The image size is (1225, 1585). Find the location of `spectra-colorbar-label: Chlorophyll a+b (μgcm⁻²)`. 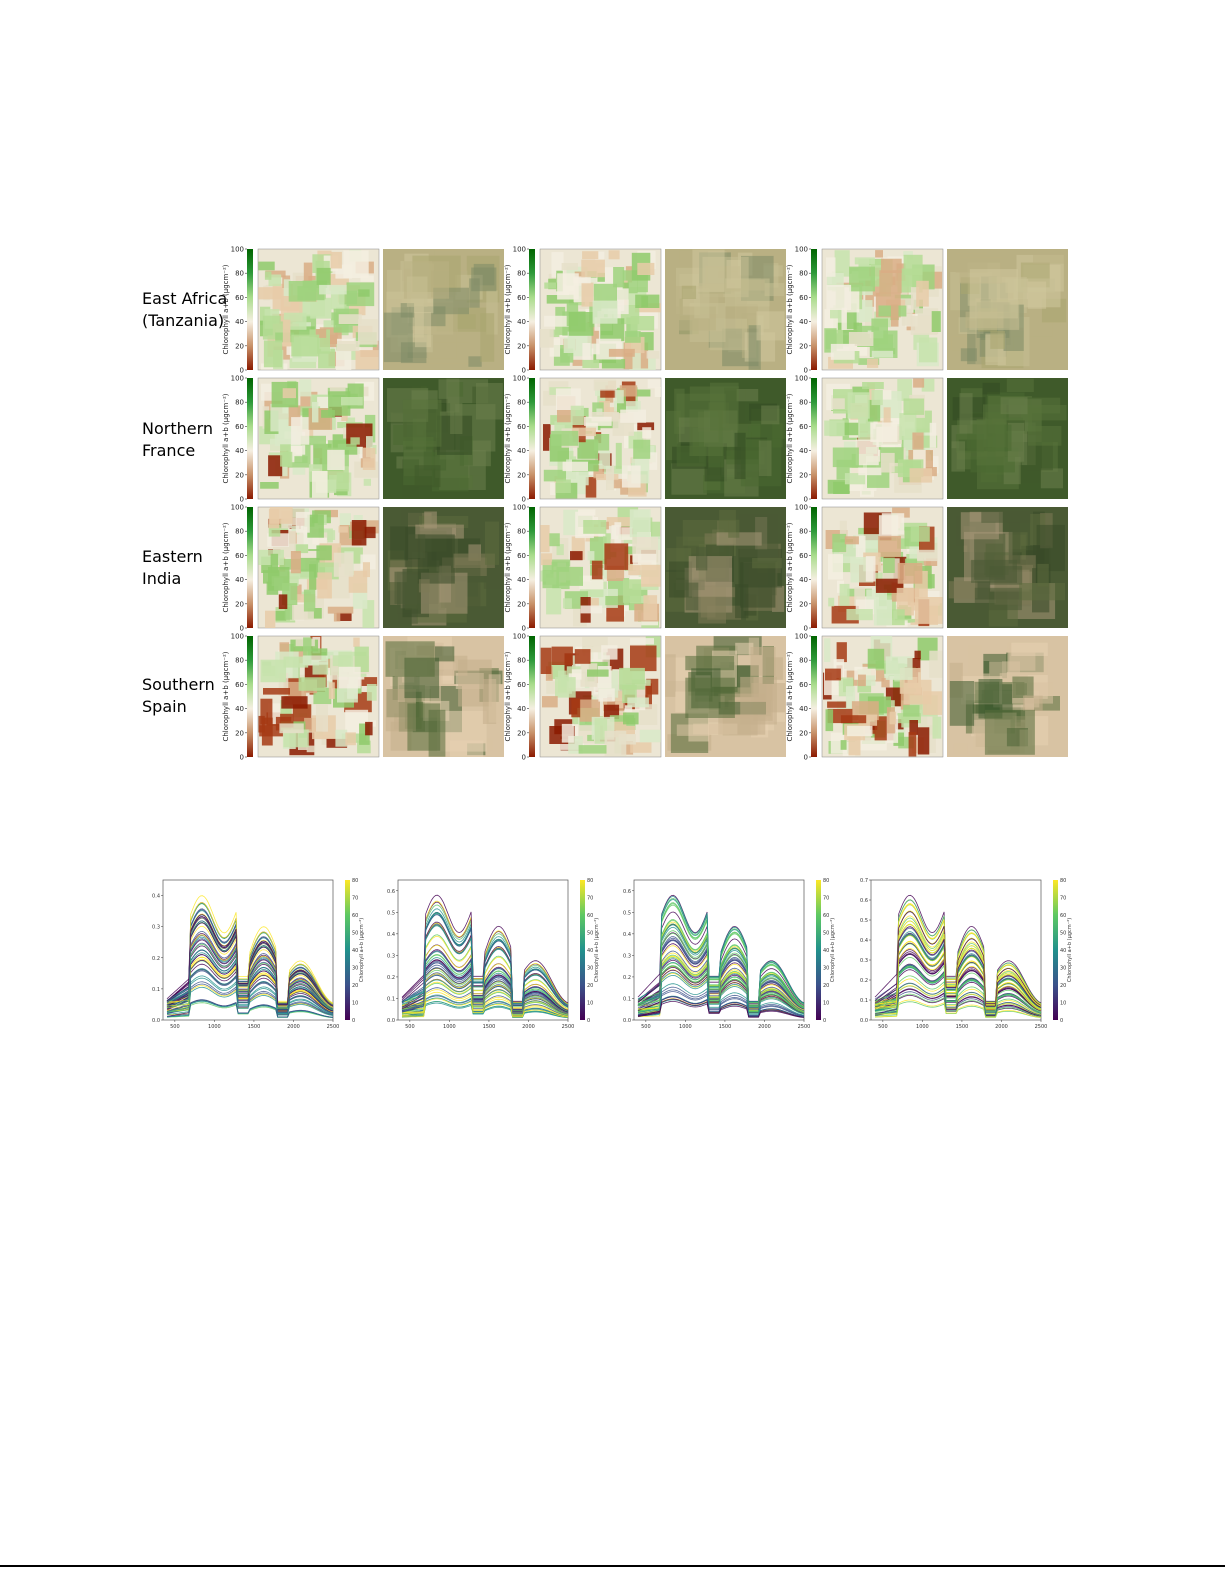

spectra-colorbar-label: Chlorophyll a+b (μgcm⁻²) is located at coordinates (597, 950).